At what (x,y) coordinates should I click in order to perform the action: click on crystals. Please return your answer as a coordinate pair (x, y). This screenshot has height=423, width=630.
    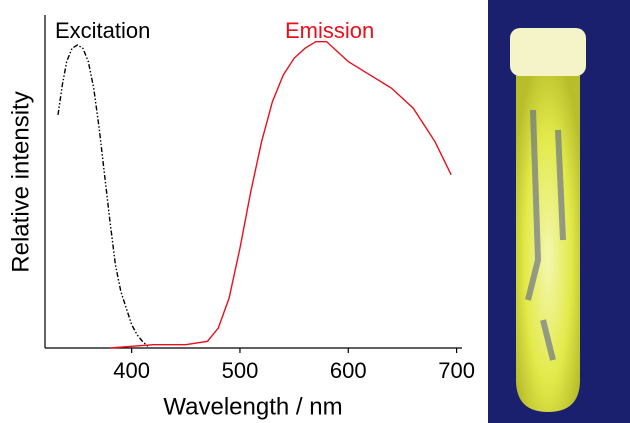
    Looking at the image, I should click on (545, 235).